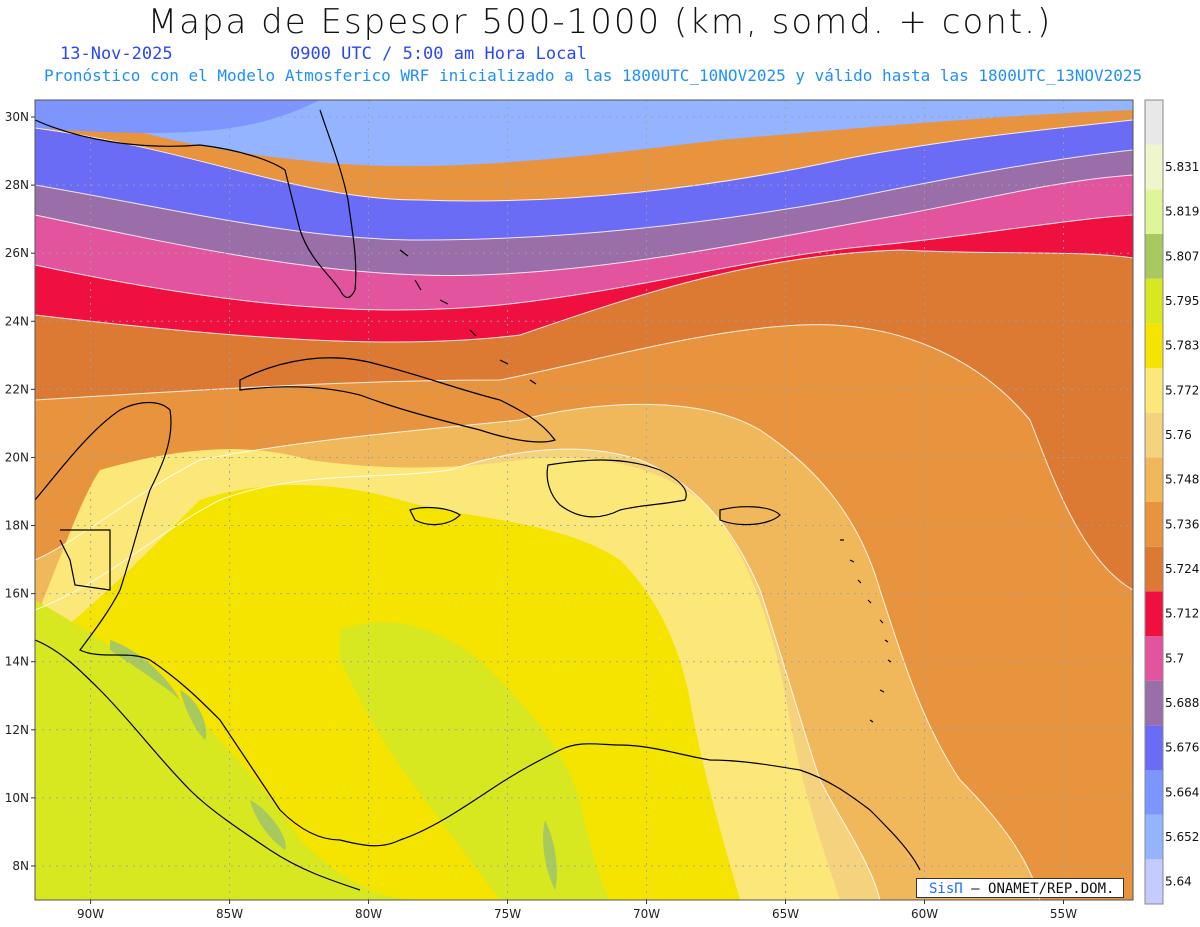 This screenshot has width=1200, height=927. I want to click on lat-tick-label: 18N, so click(17, 526).